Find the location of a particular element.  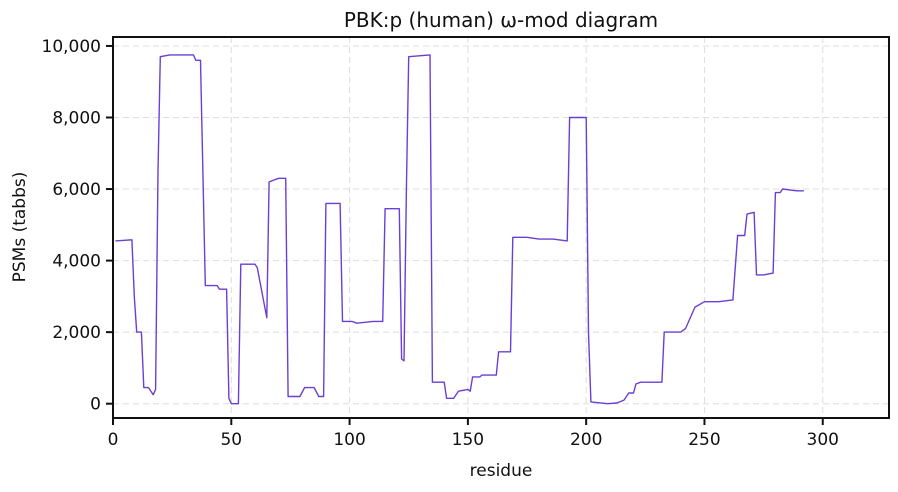

x-tick-label: 300 is located at coordinates (823, 440).